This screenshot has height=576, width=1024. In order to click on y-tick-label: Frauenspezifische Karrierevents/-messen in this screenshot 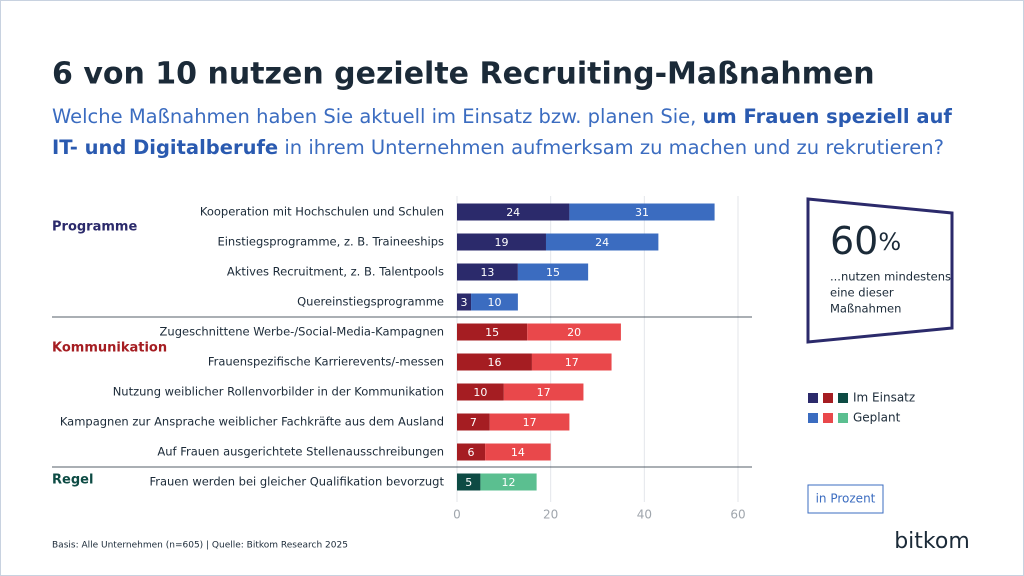, I will do `click(326, 362)`.